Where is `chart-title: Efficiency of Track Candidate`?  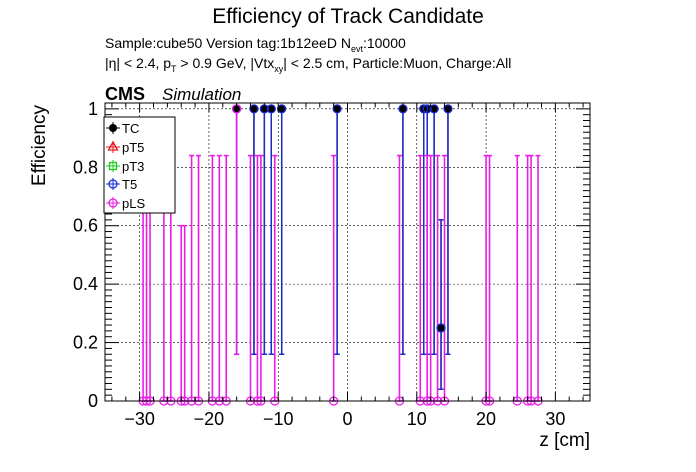
chart-title: Efficiency of Track Candidate is located at coordinates (348, 16).